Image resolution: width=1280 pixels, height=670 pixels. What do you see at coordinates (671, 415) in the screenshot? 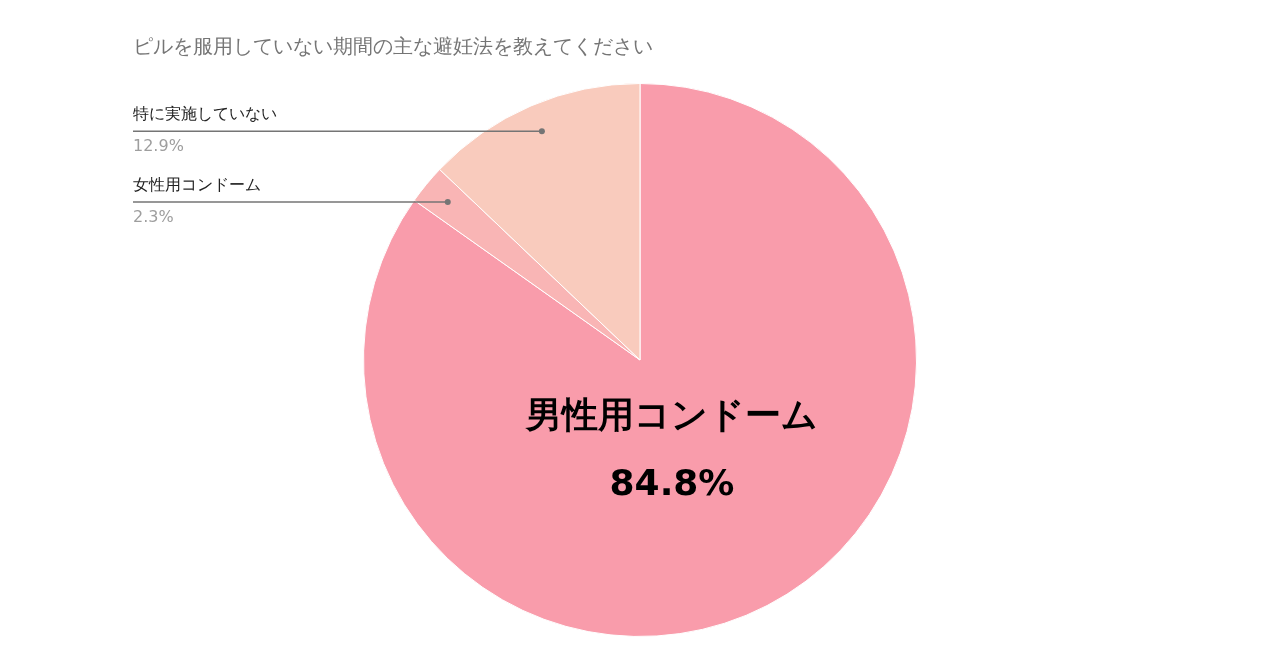
I see `slice-label: 男性用コンドーム` at bounding box center [671, 415].